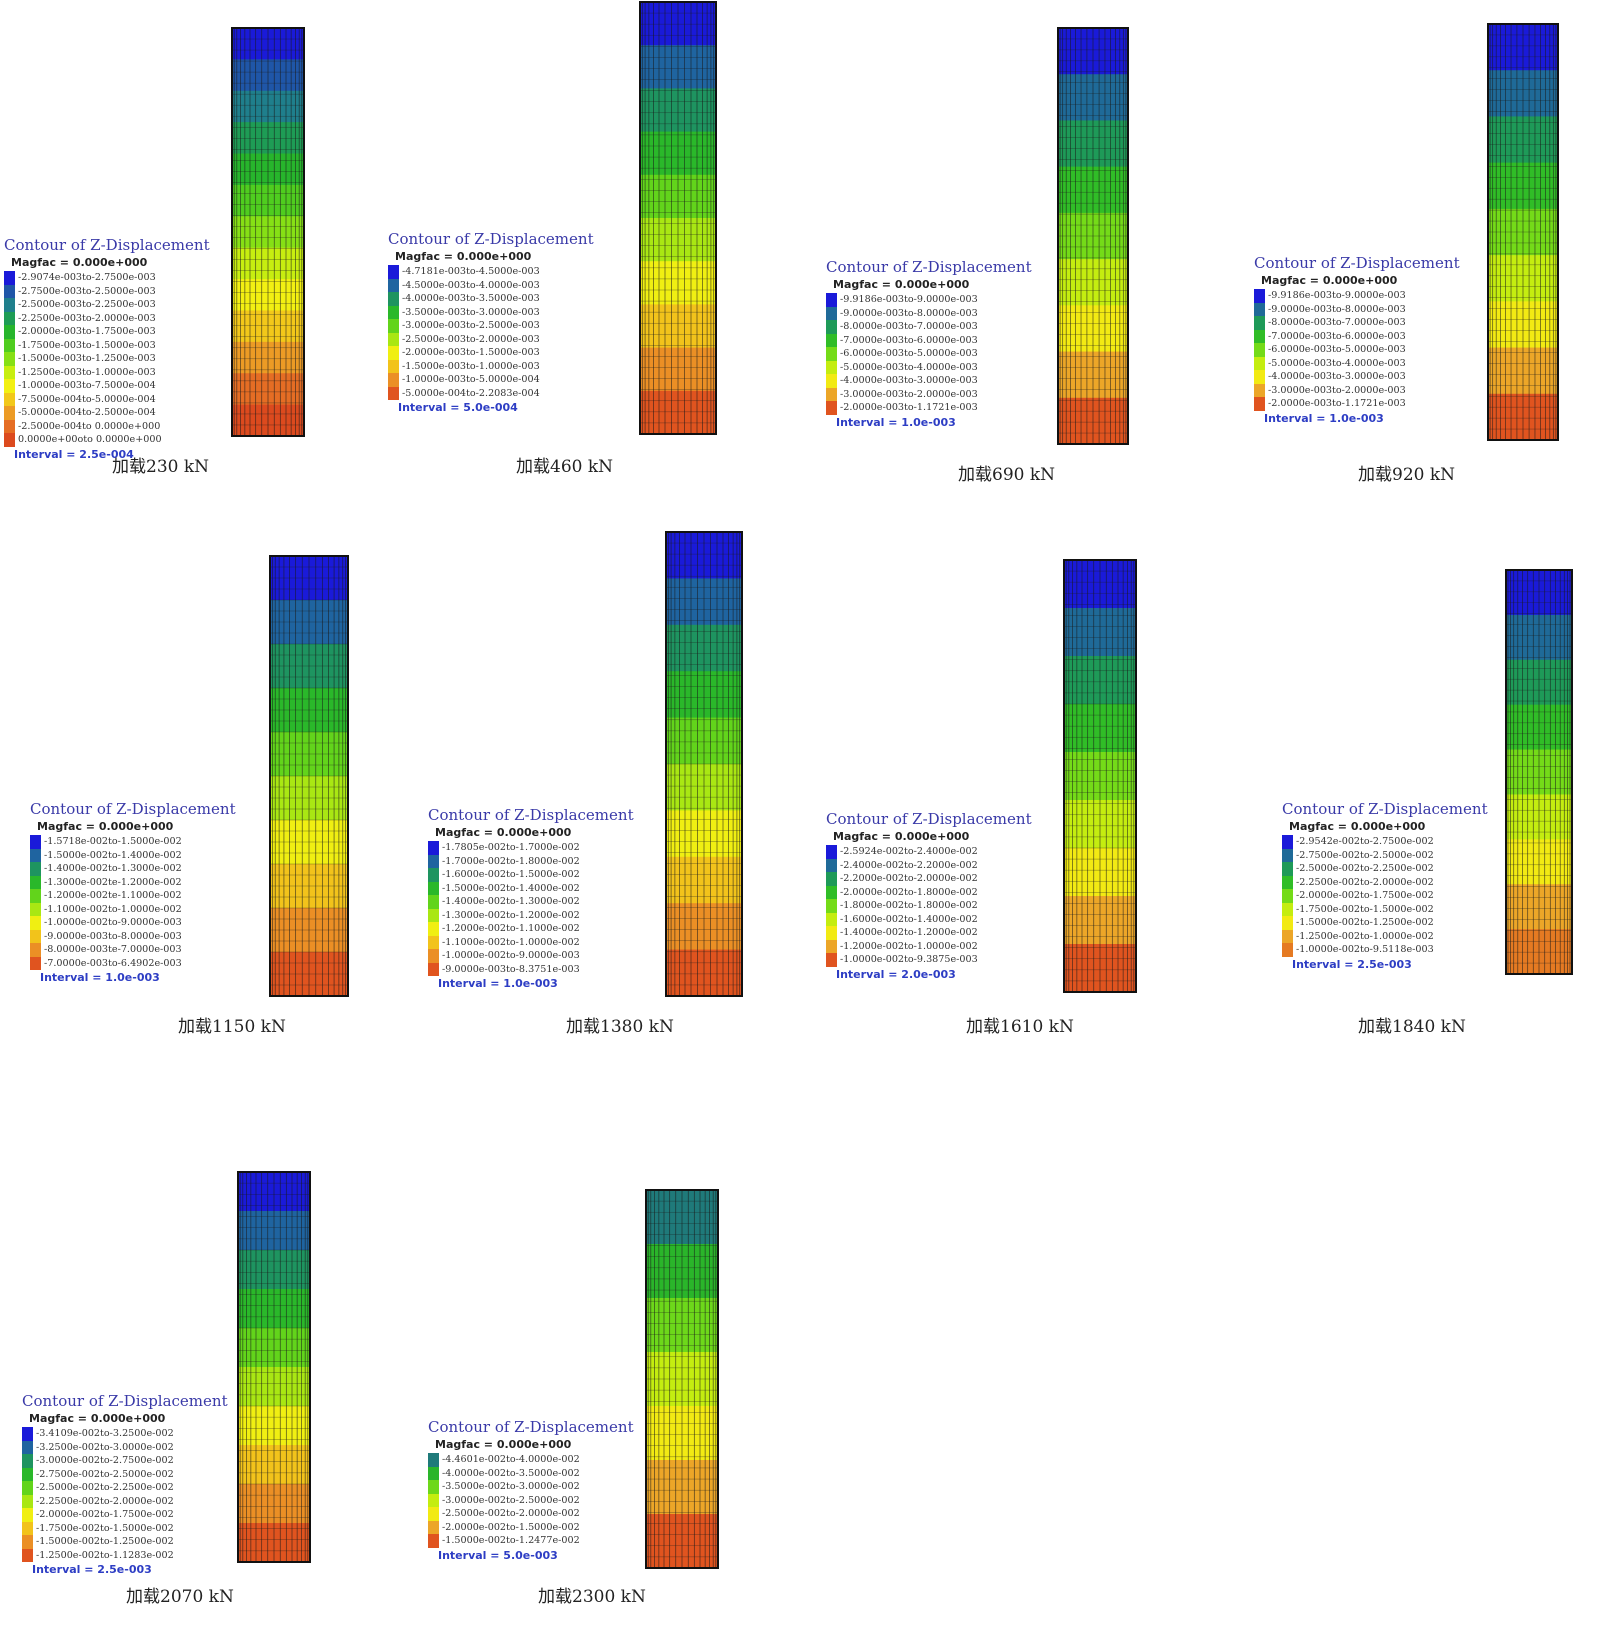  I want to click on legend-magfac: Magfac = 0.000e+000, so click(463, 256).